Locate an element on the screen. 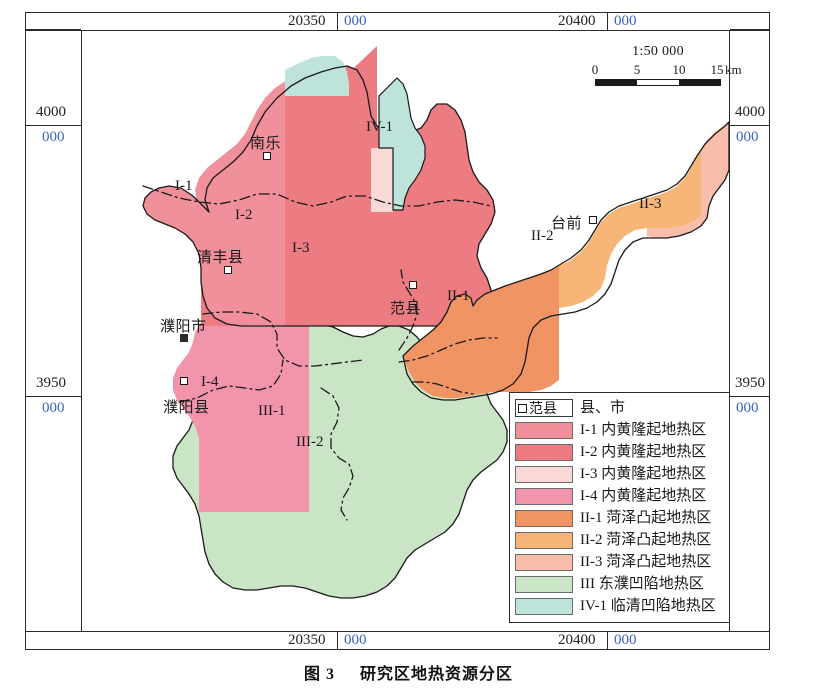 Image resolution: width=817 pixels, height=688 pixels. axis-left-minor-2: 000 is located at coordinates (53, 408).